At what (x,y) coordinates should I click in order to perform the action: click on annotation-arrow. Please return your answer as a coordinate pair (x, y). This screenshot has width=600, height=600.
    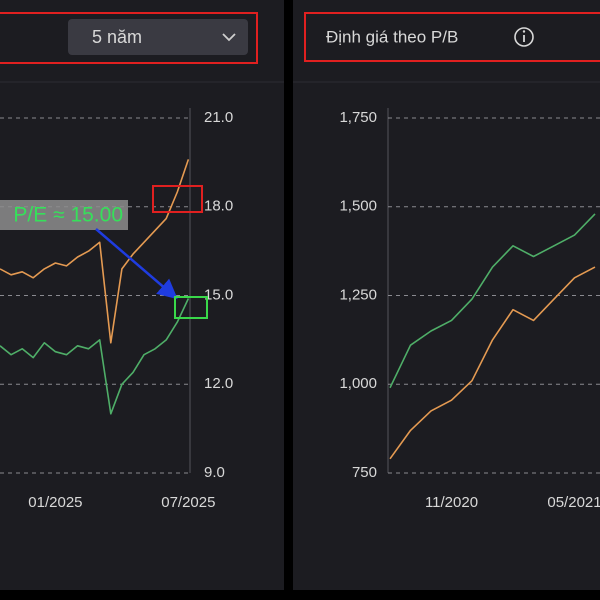
    Looking at the image, I should click on (136, 264).